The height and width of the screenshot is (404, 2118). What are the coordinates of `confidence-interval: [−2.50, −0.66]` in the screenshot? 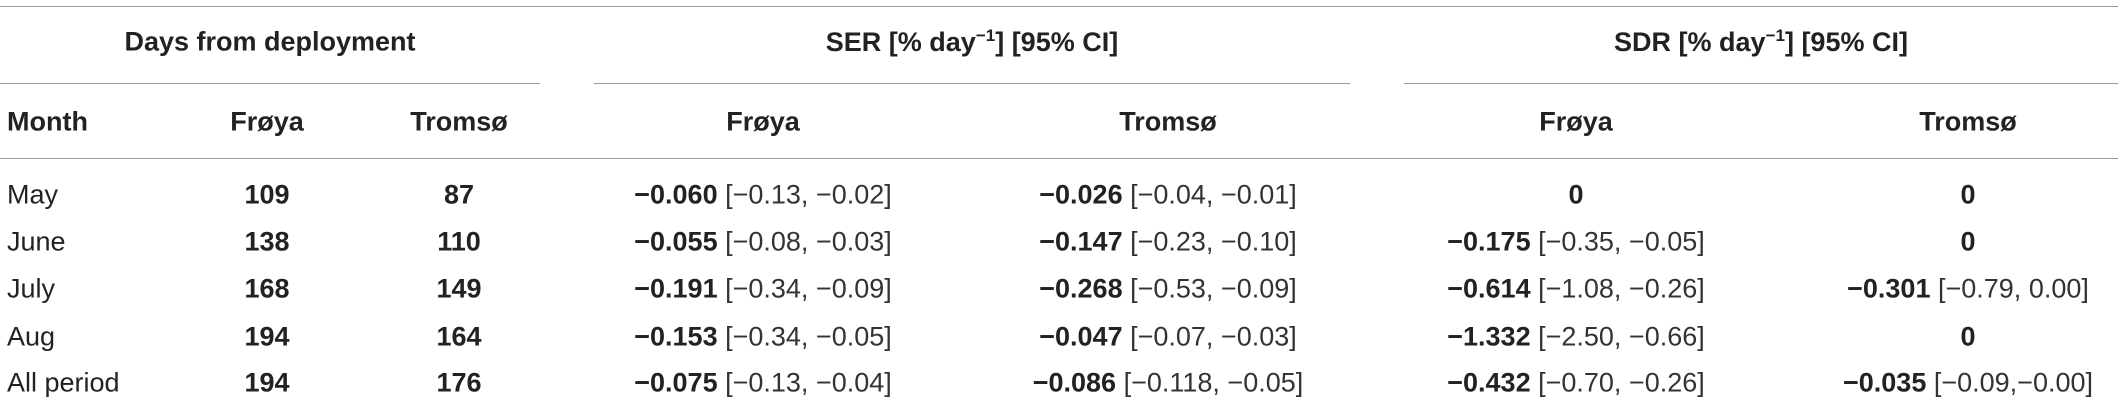 It's located at (1621, 336).